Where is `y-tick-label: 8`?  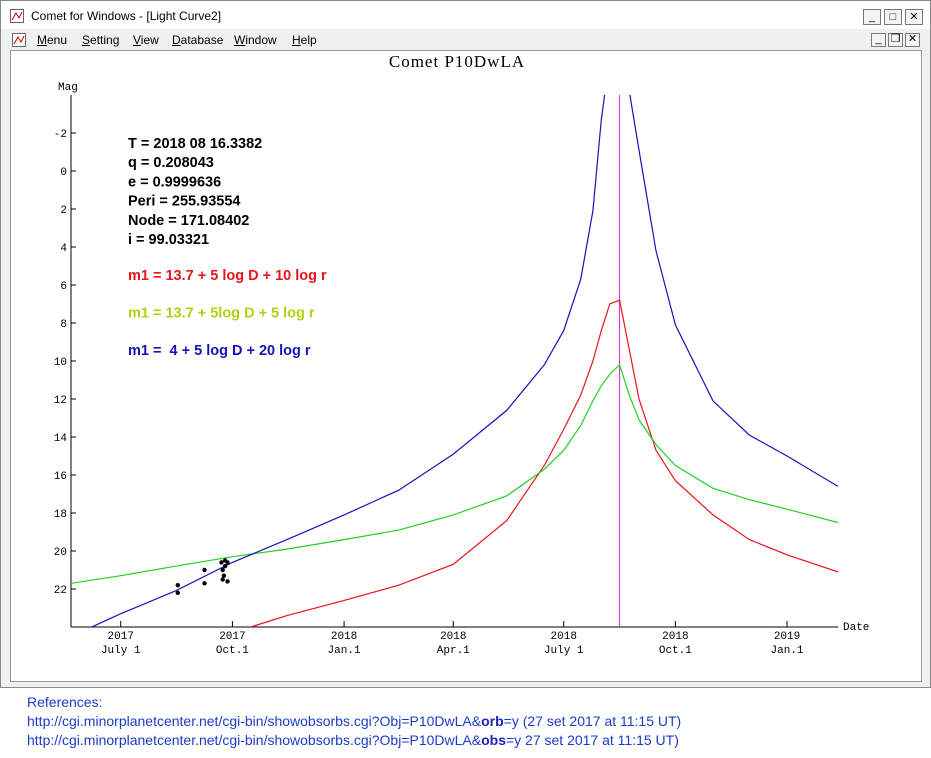
y-tick-label: 8 is located at coordinates (63, 325).